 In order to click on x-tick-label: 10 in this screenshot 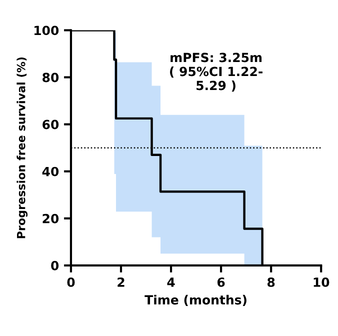, I will do `click(322, 282)`.